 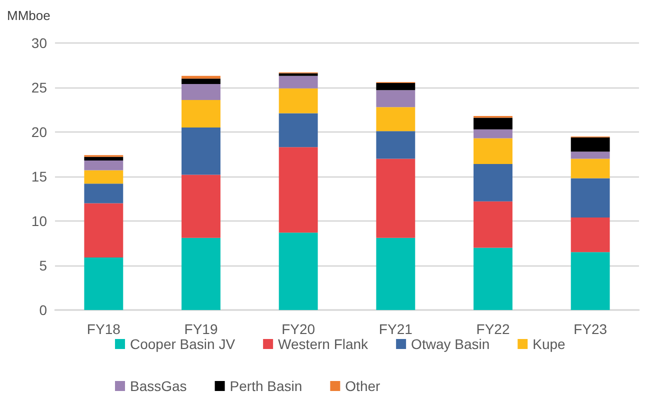 I want to click on legend-label: Perth Basin, so click(x=266, y=386).